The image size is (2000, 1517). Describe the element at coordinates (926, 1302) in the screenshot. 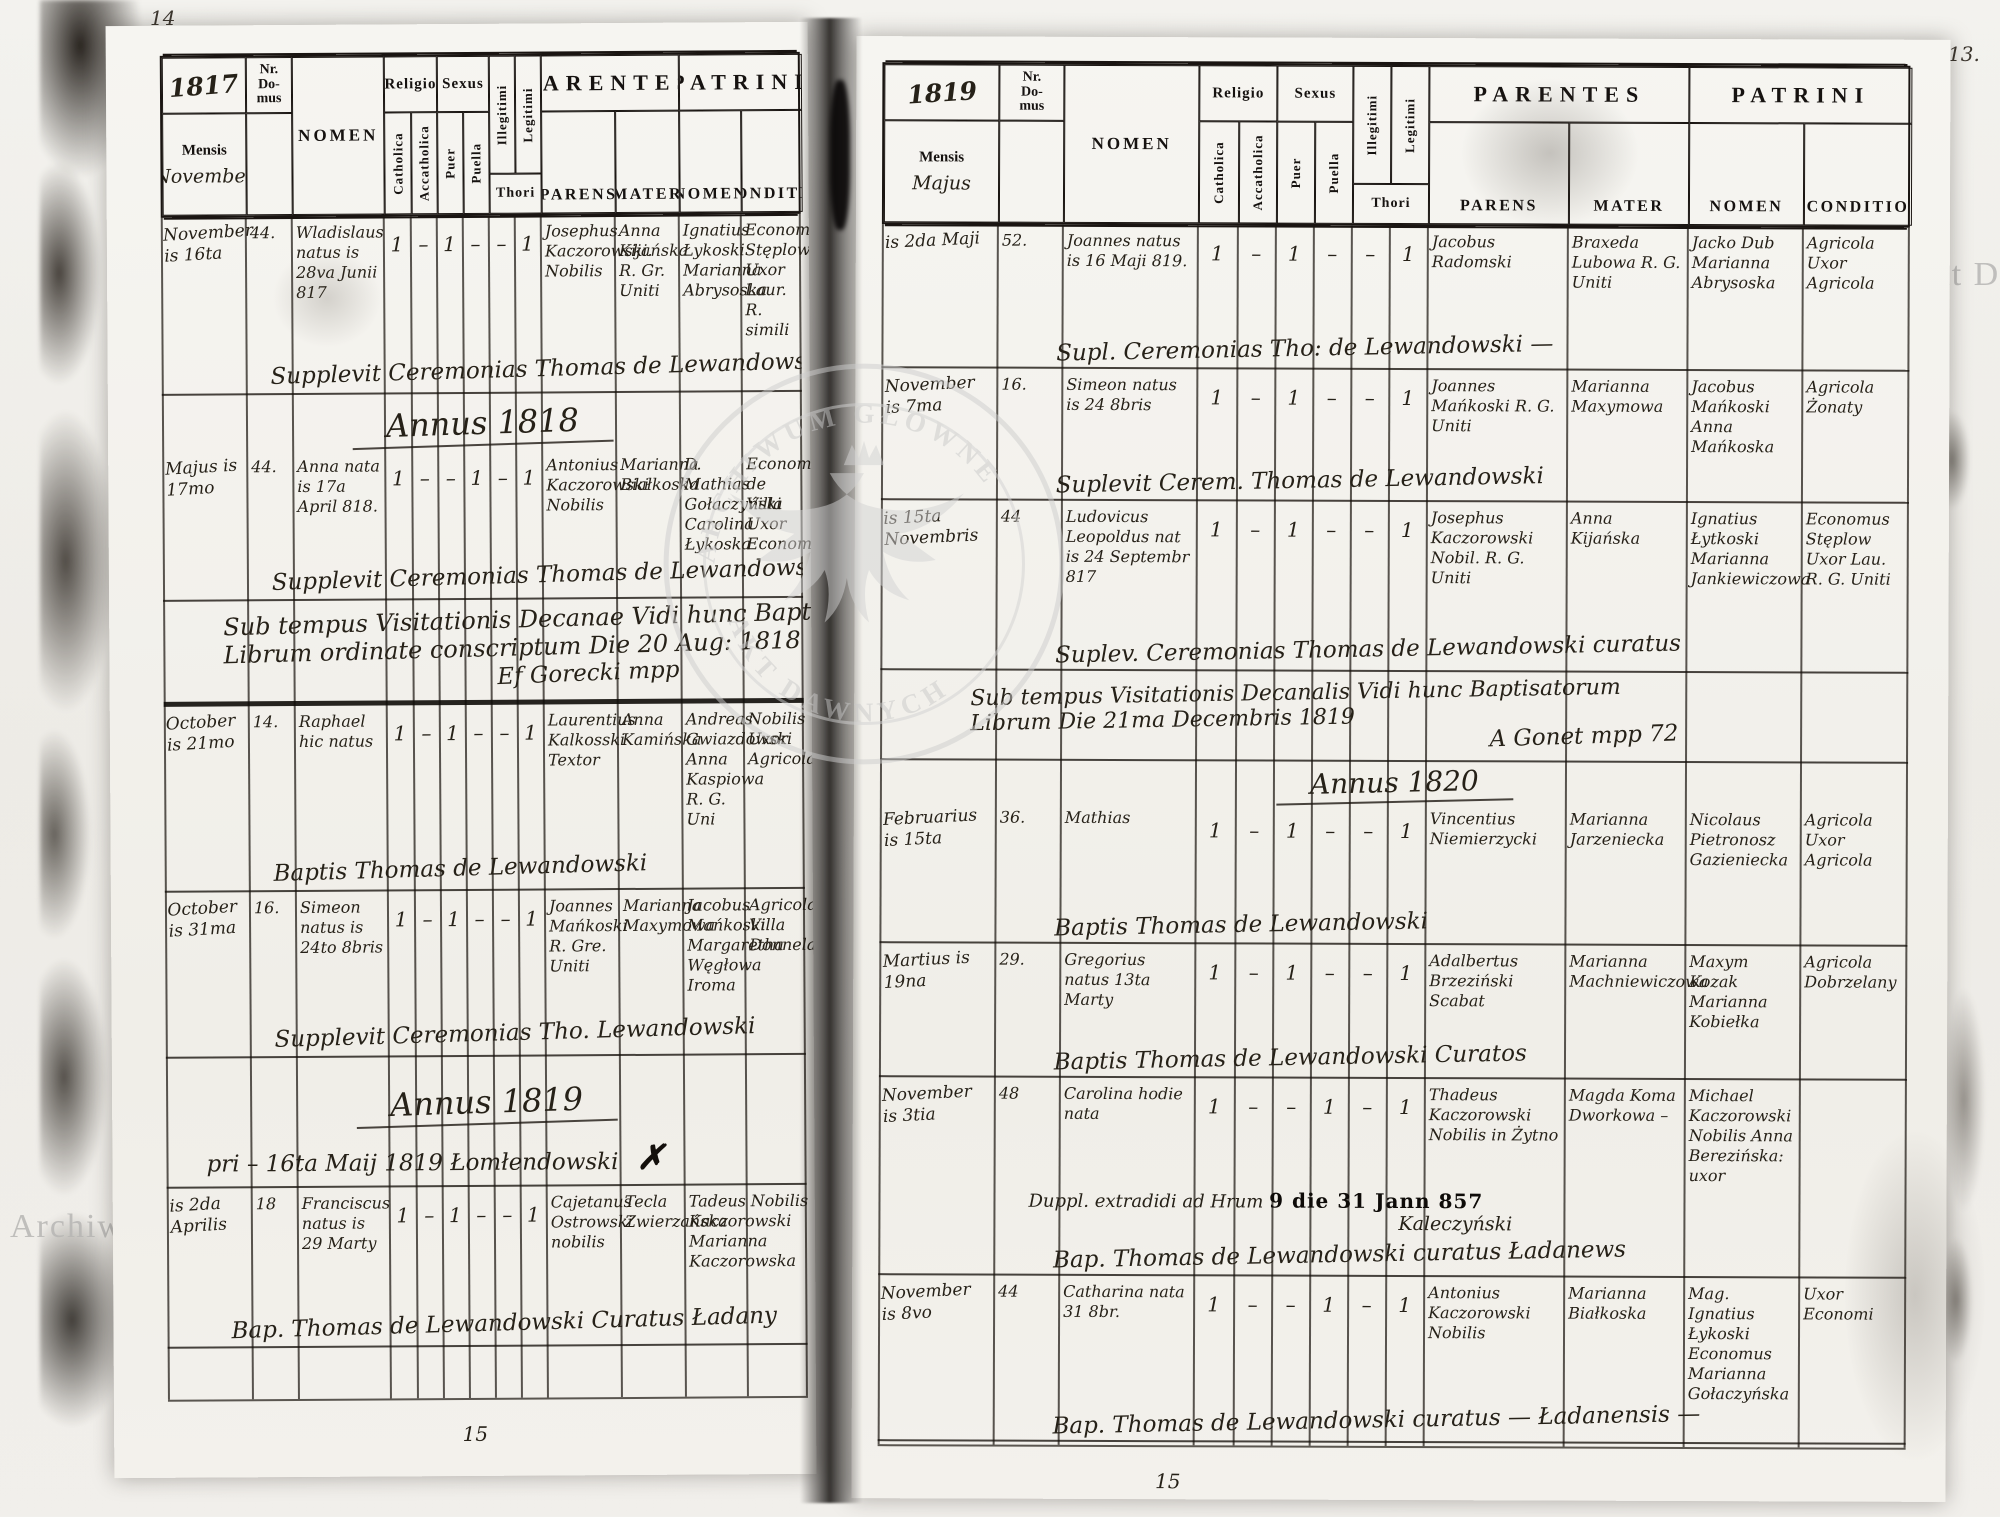

I see `cell-date: November is 8vo` at that location.